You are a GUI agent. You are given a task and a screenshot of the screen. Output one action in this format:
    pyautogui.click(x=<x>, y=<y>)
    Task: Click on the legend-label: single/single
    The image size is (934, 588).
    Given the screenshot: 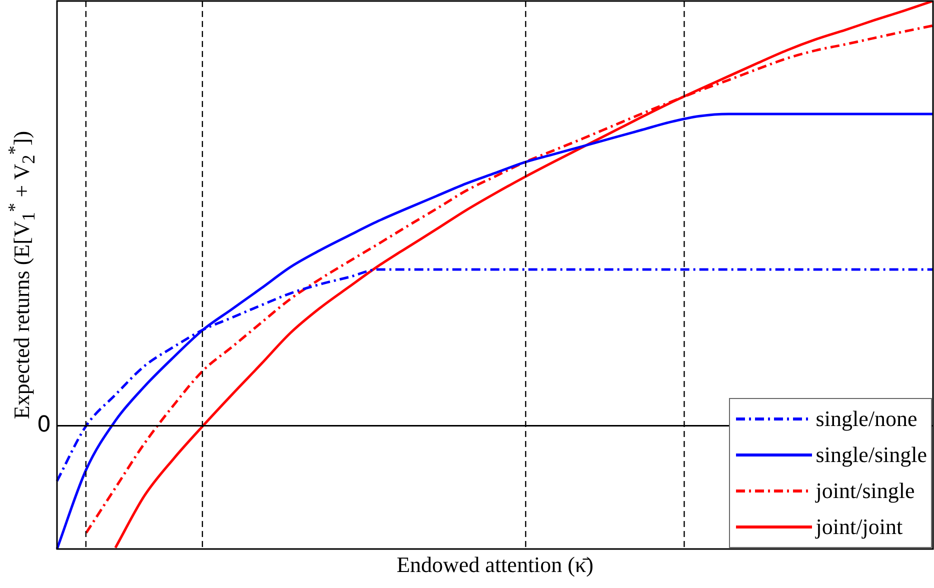 What is the action you would take?
    pyautogui.click(x=871, y=455)
    